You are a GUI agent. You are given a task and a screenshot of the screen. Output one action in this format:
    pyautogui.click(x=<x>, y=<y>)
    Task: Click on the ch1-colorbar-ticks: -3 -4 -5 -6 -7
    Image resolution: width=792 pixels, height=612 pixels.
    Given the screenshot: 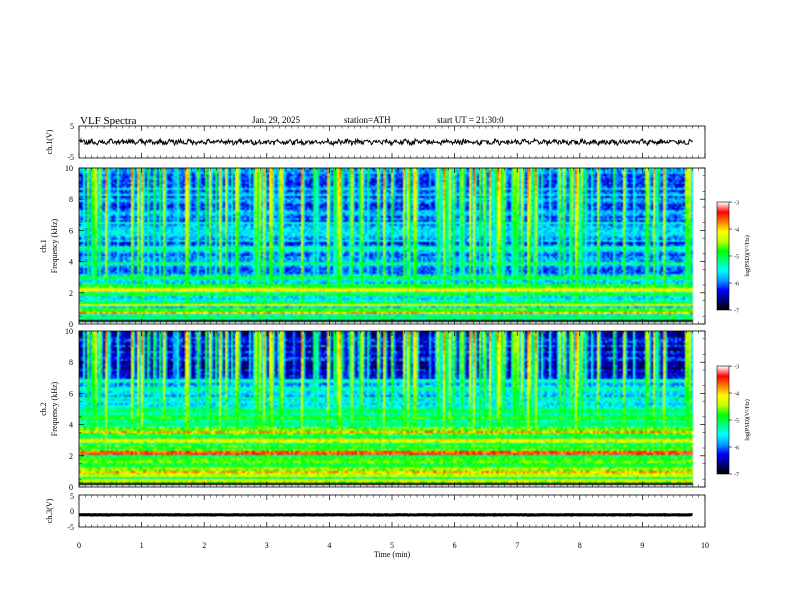 What is the action you would take?
    pyautogui.click(x=734, y=258)
    